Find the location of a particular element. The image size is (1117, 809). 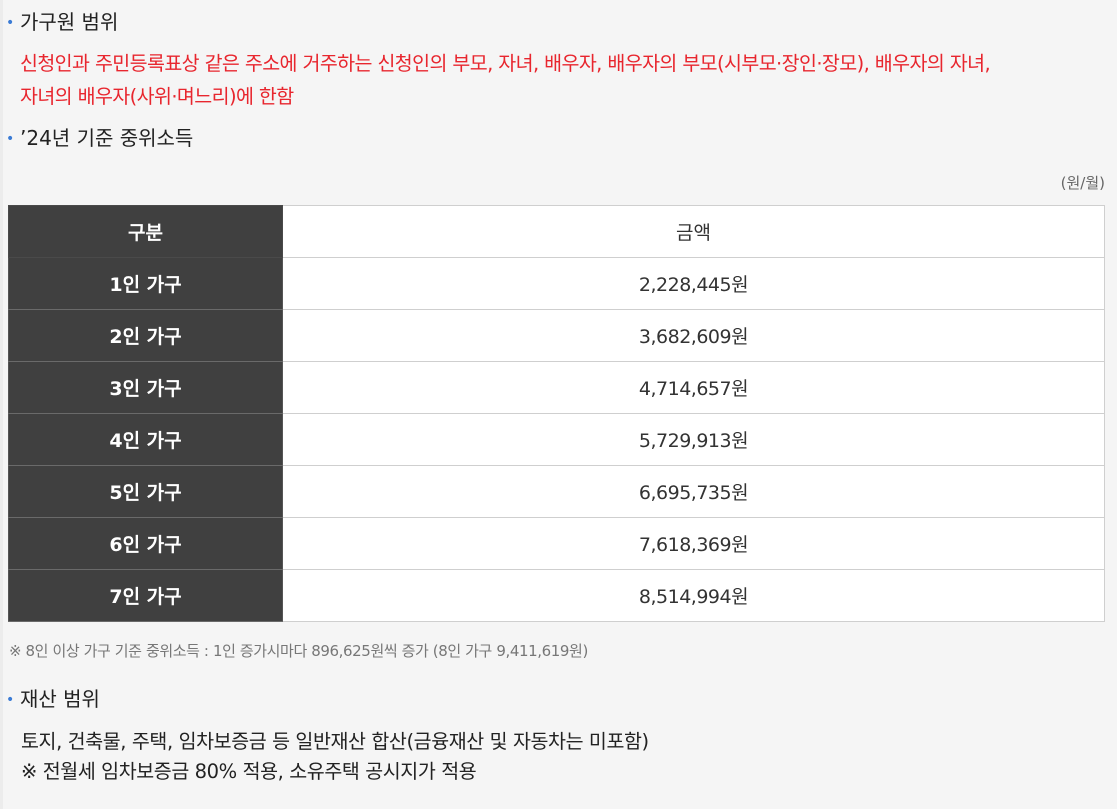

asset-scope-line-2: ※ 전월세 임차보증금 80% 적용, 소유주택 공시지가 적용 is located at coordinates (249, 771).